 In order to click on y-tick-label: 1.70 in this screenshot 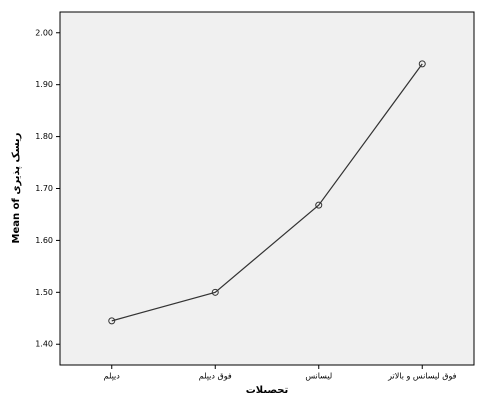, I will do `click(44, 188)`.